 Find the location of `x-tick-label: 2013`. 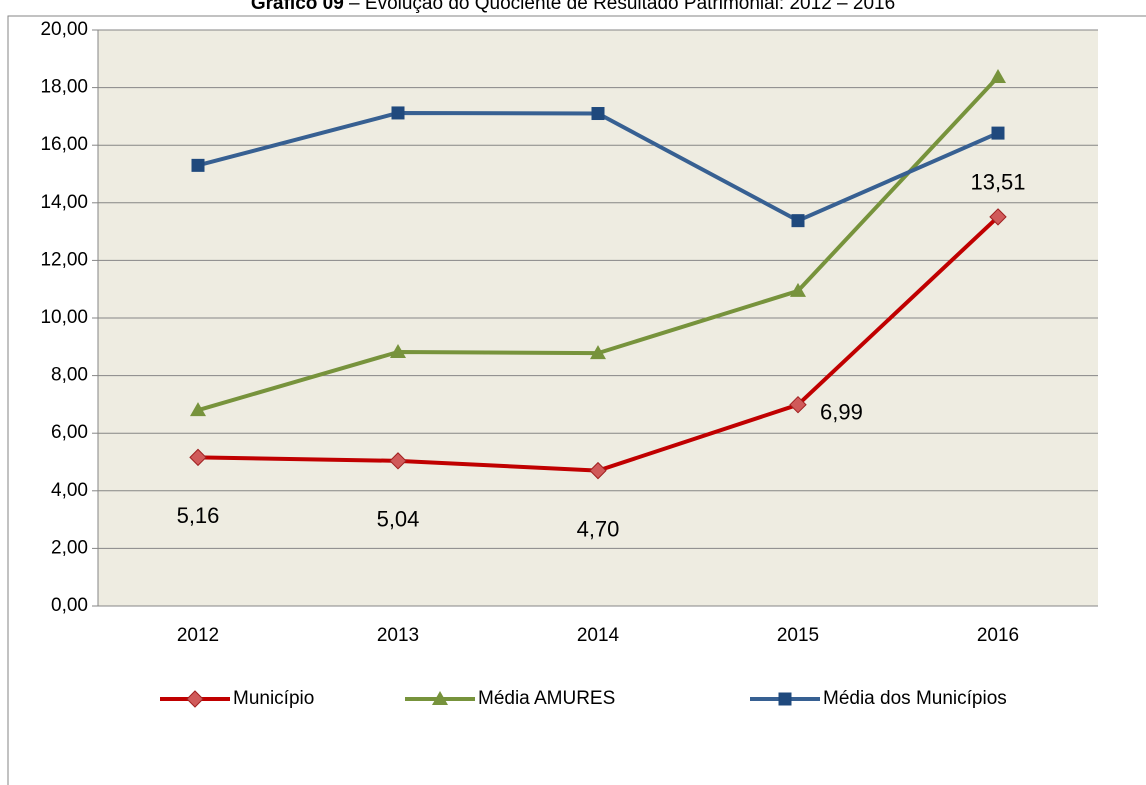

x-tick-label: 2013 is located at coordinates (398, 635).